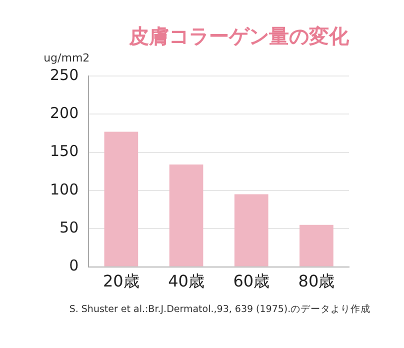 The width and height of the screenshot is (404, 348). I want to click on y-tick-label: 50, so click(69, 227).